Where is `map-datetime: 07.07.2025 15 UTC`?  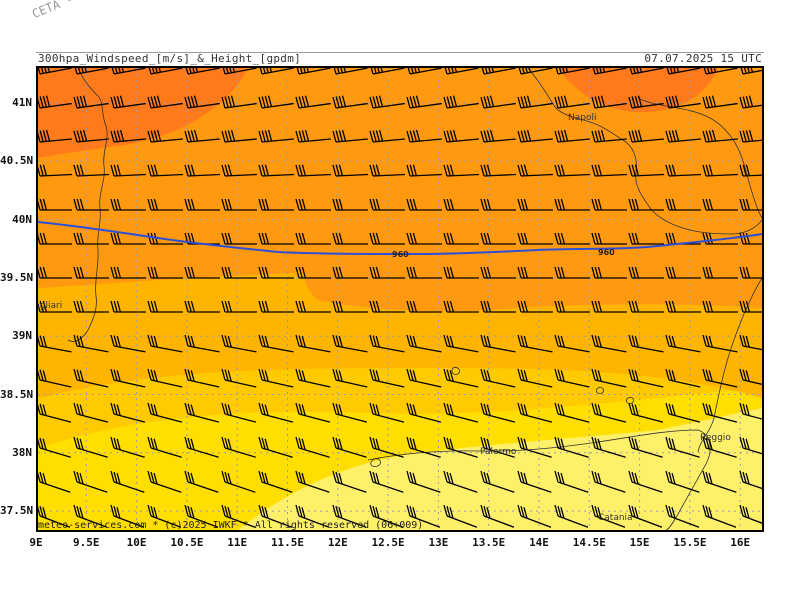
map-datetime: 07.07.2025 15 UTC is located at coordinates (703, 58).